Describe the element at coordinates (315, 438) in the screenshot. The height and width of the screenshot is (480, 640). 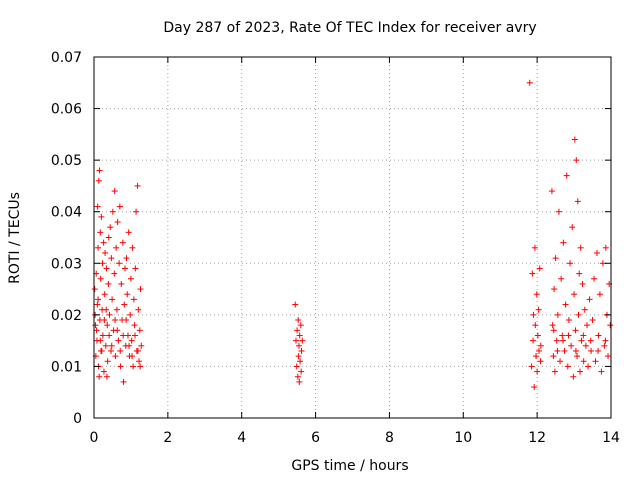
I see `x-tick-label: 6` at that location.